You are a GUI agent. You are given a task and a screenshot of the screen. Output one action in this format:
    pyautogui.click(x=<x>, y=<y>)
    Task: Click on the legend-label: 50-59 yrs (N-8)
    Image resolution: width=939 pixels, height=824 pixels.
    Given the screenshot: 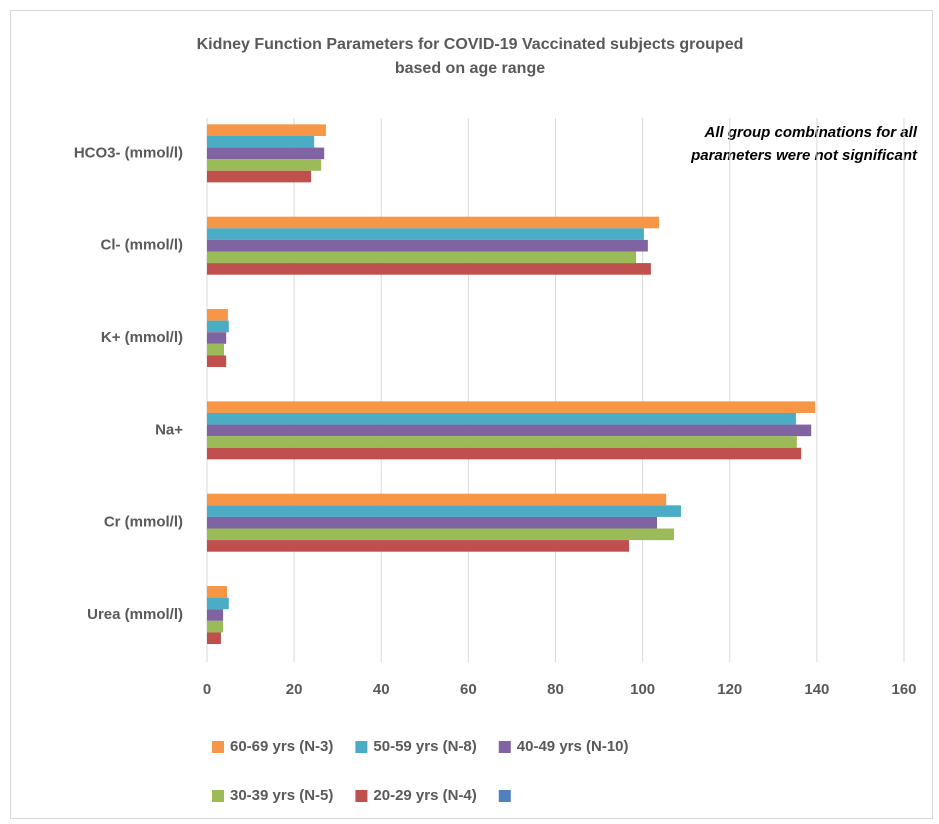 What is the action you would take?
    pyautogui.click(x=424, y=746)
    